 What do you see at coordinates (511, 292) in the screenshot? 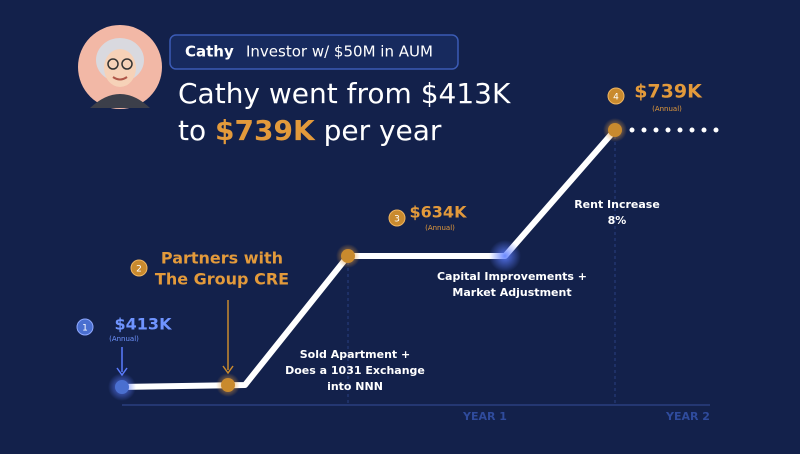
I see `event-text: Market Adjustment` at bounding box center [511, 292].